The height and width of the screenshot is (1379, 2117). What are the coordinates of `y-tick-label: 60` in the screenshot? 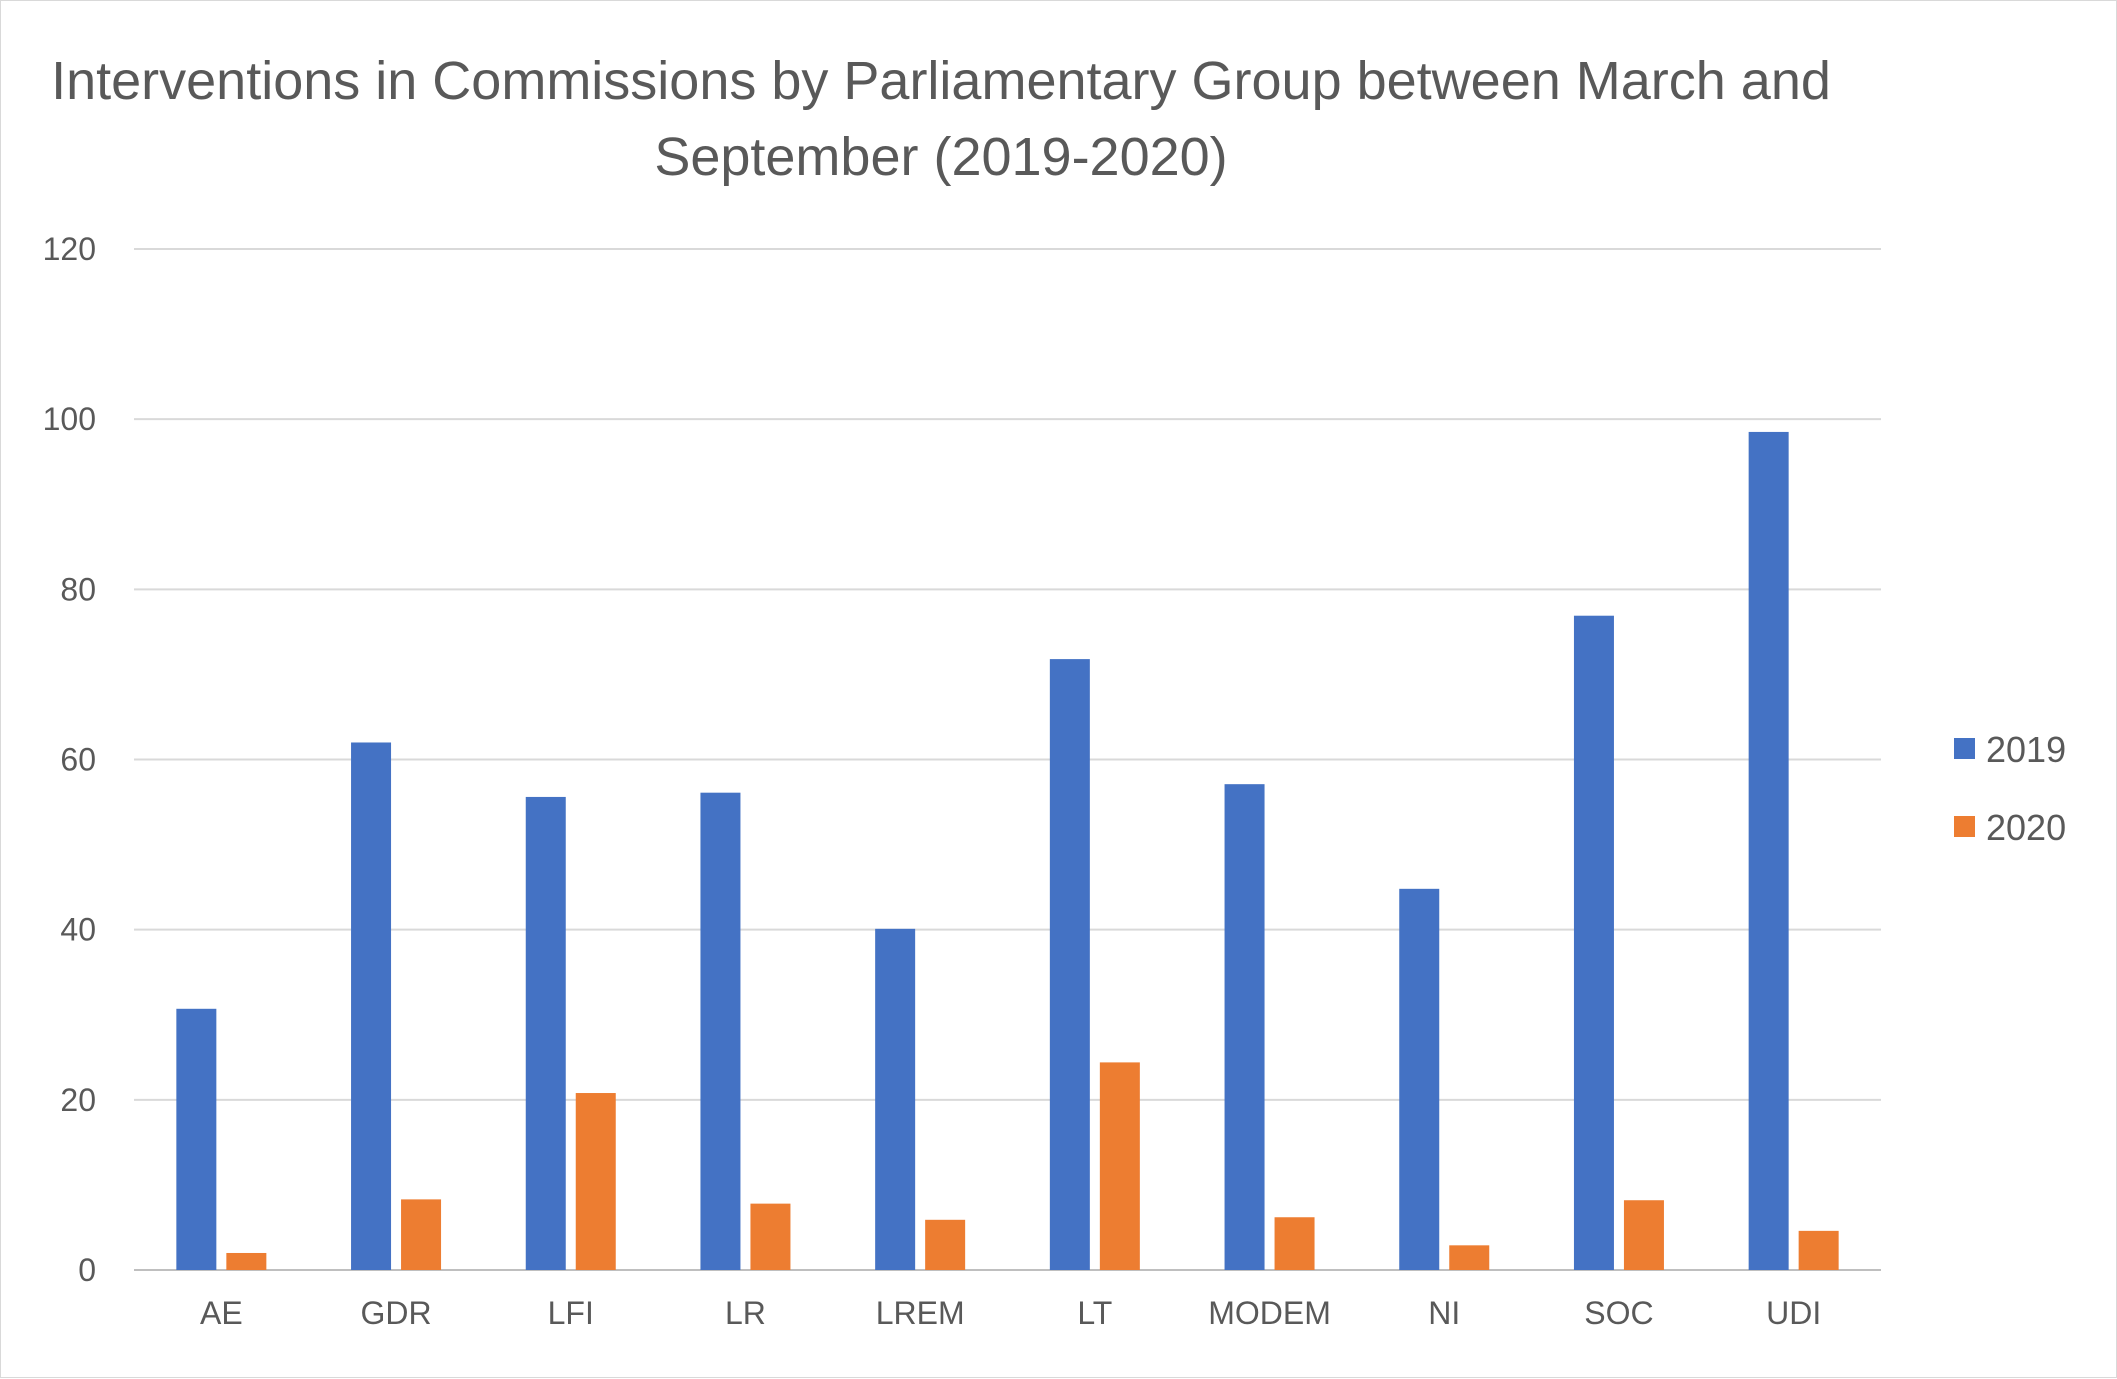 It's located at (78, 760).